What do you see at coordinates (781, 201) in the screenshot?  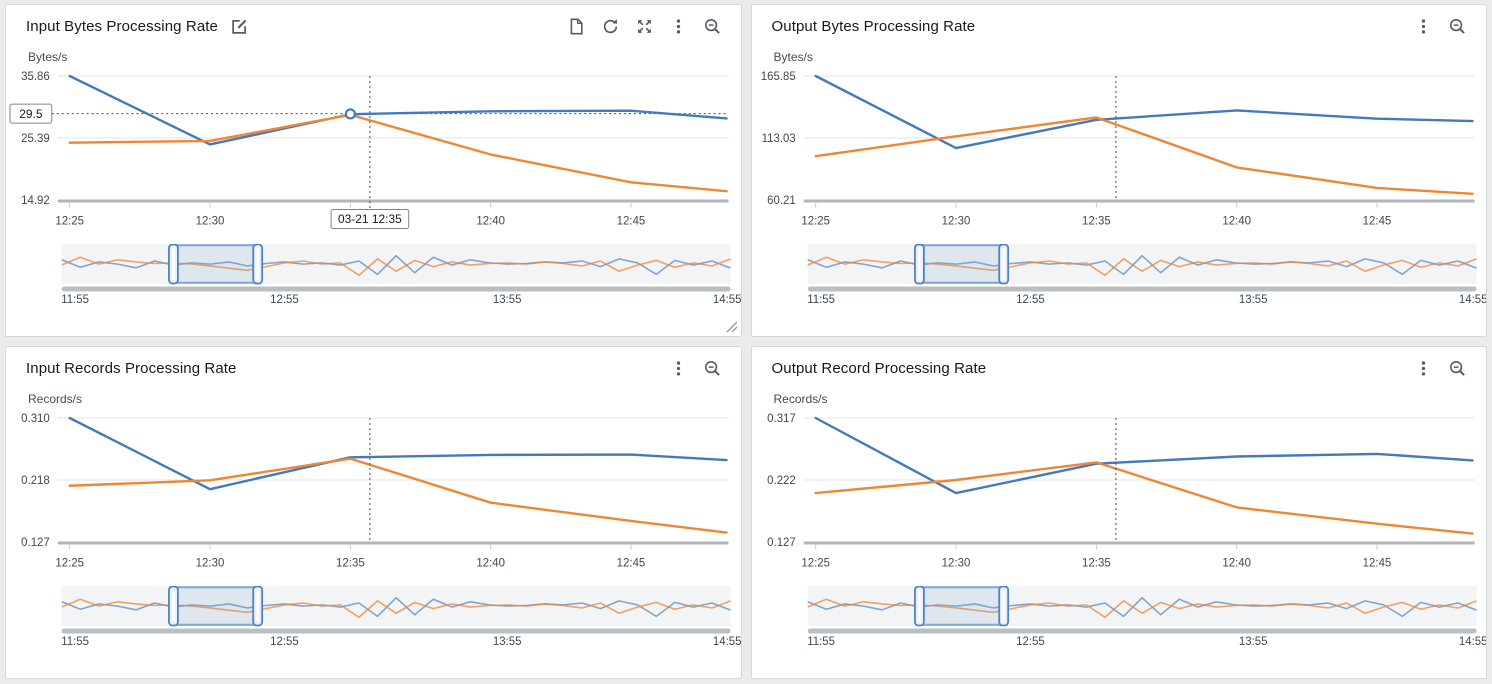 I see `y-tick-label: 60.21` at bounding box center [781, 201].